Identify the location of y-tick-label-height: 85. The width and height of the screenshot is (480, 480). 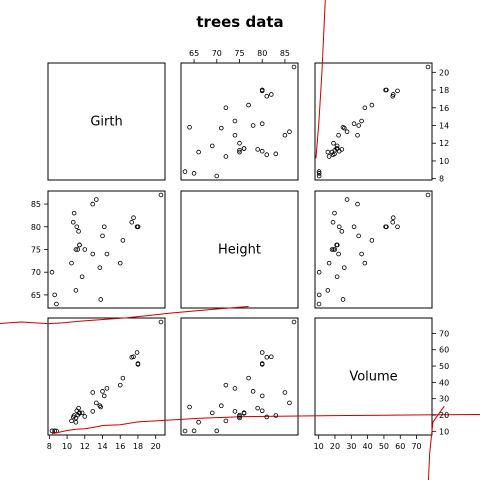
(36, 204).